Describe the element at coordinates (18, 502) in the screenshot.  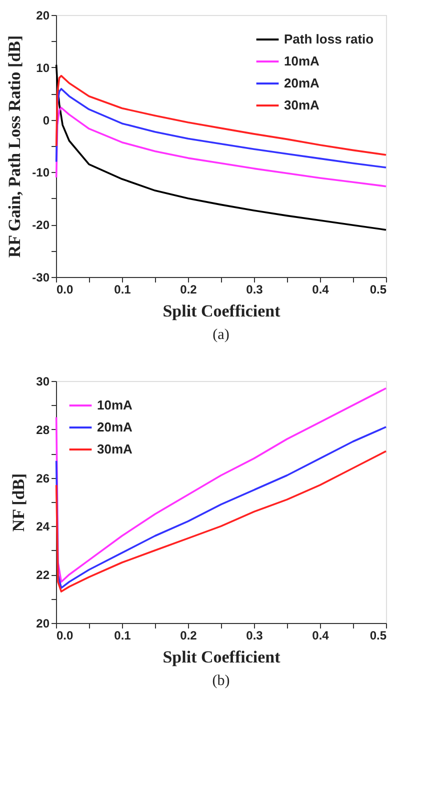
I see `y-axis-title: NF [dB]` at that location.